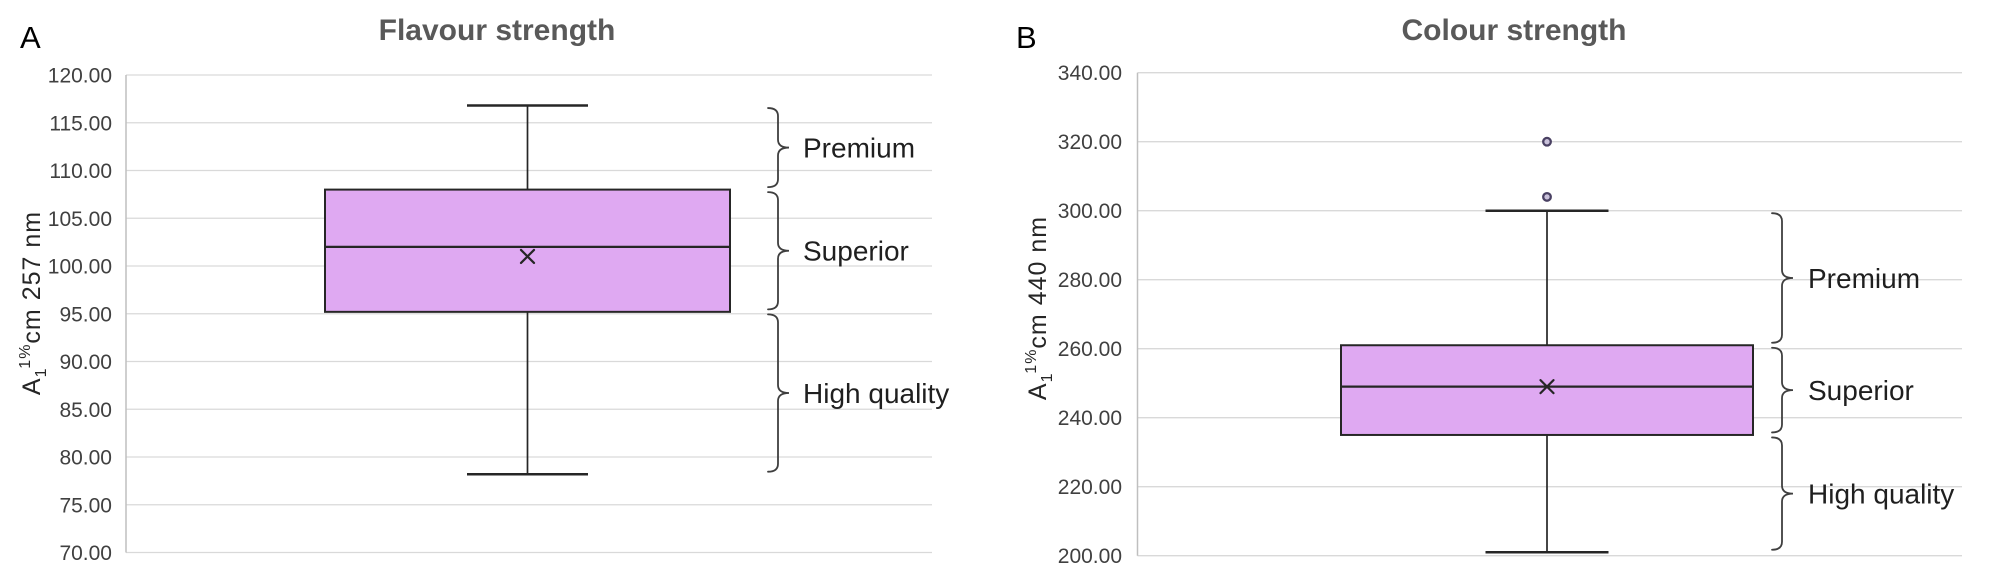 Image resolution: width=2008 pixels, height=580 pixels. I want to click on y-tick-label: 85.00, so click(85, 410).